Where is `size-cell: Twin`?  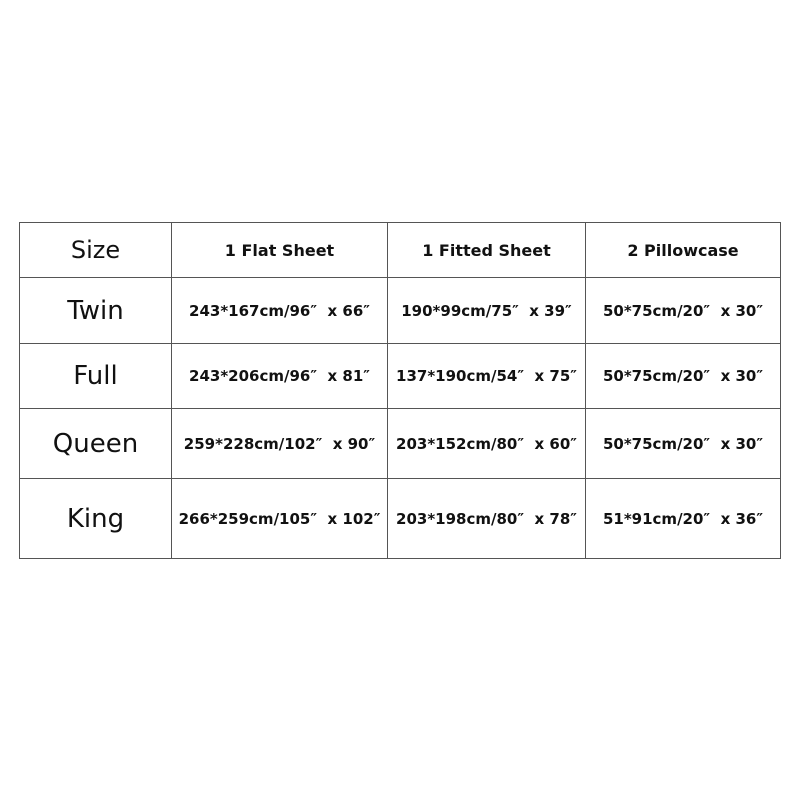
size-cell: Twin is located at coordinates (95, 310).